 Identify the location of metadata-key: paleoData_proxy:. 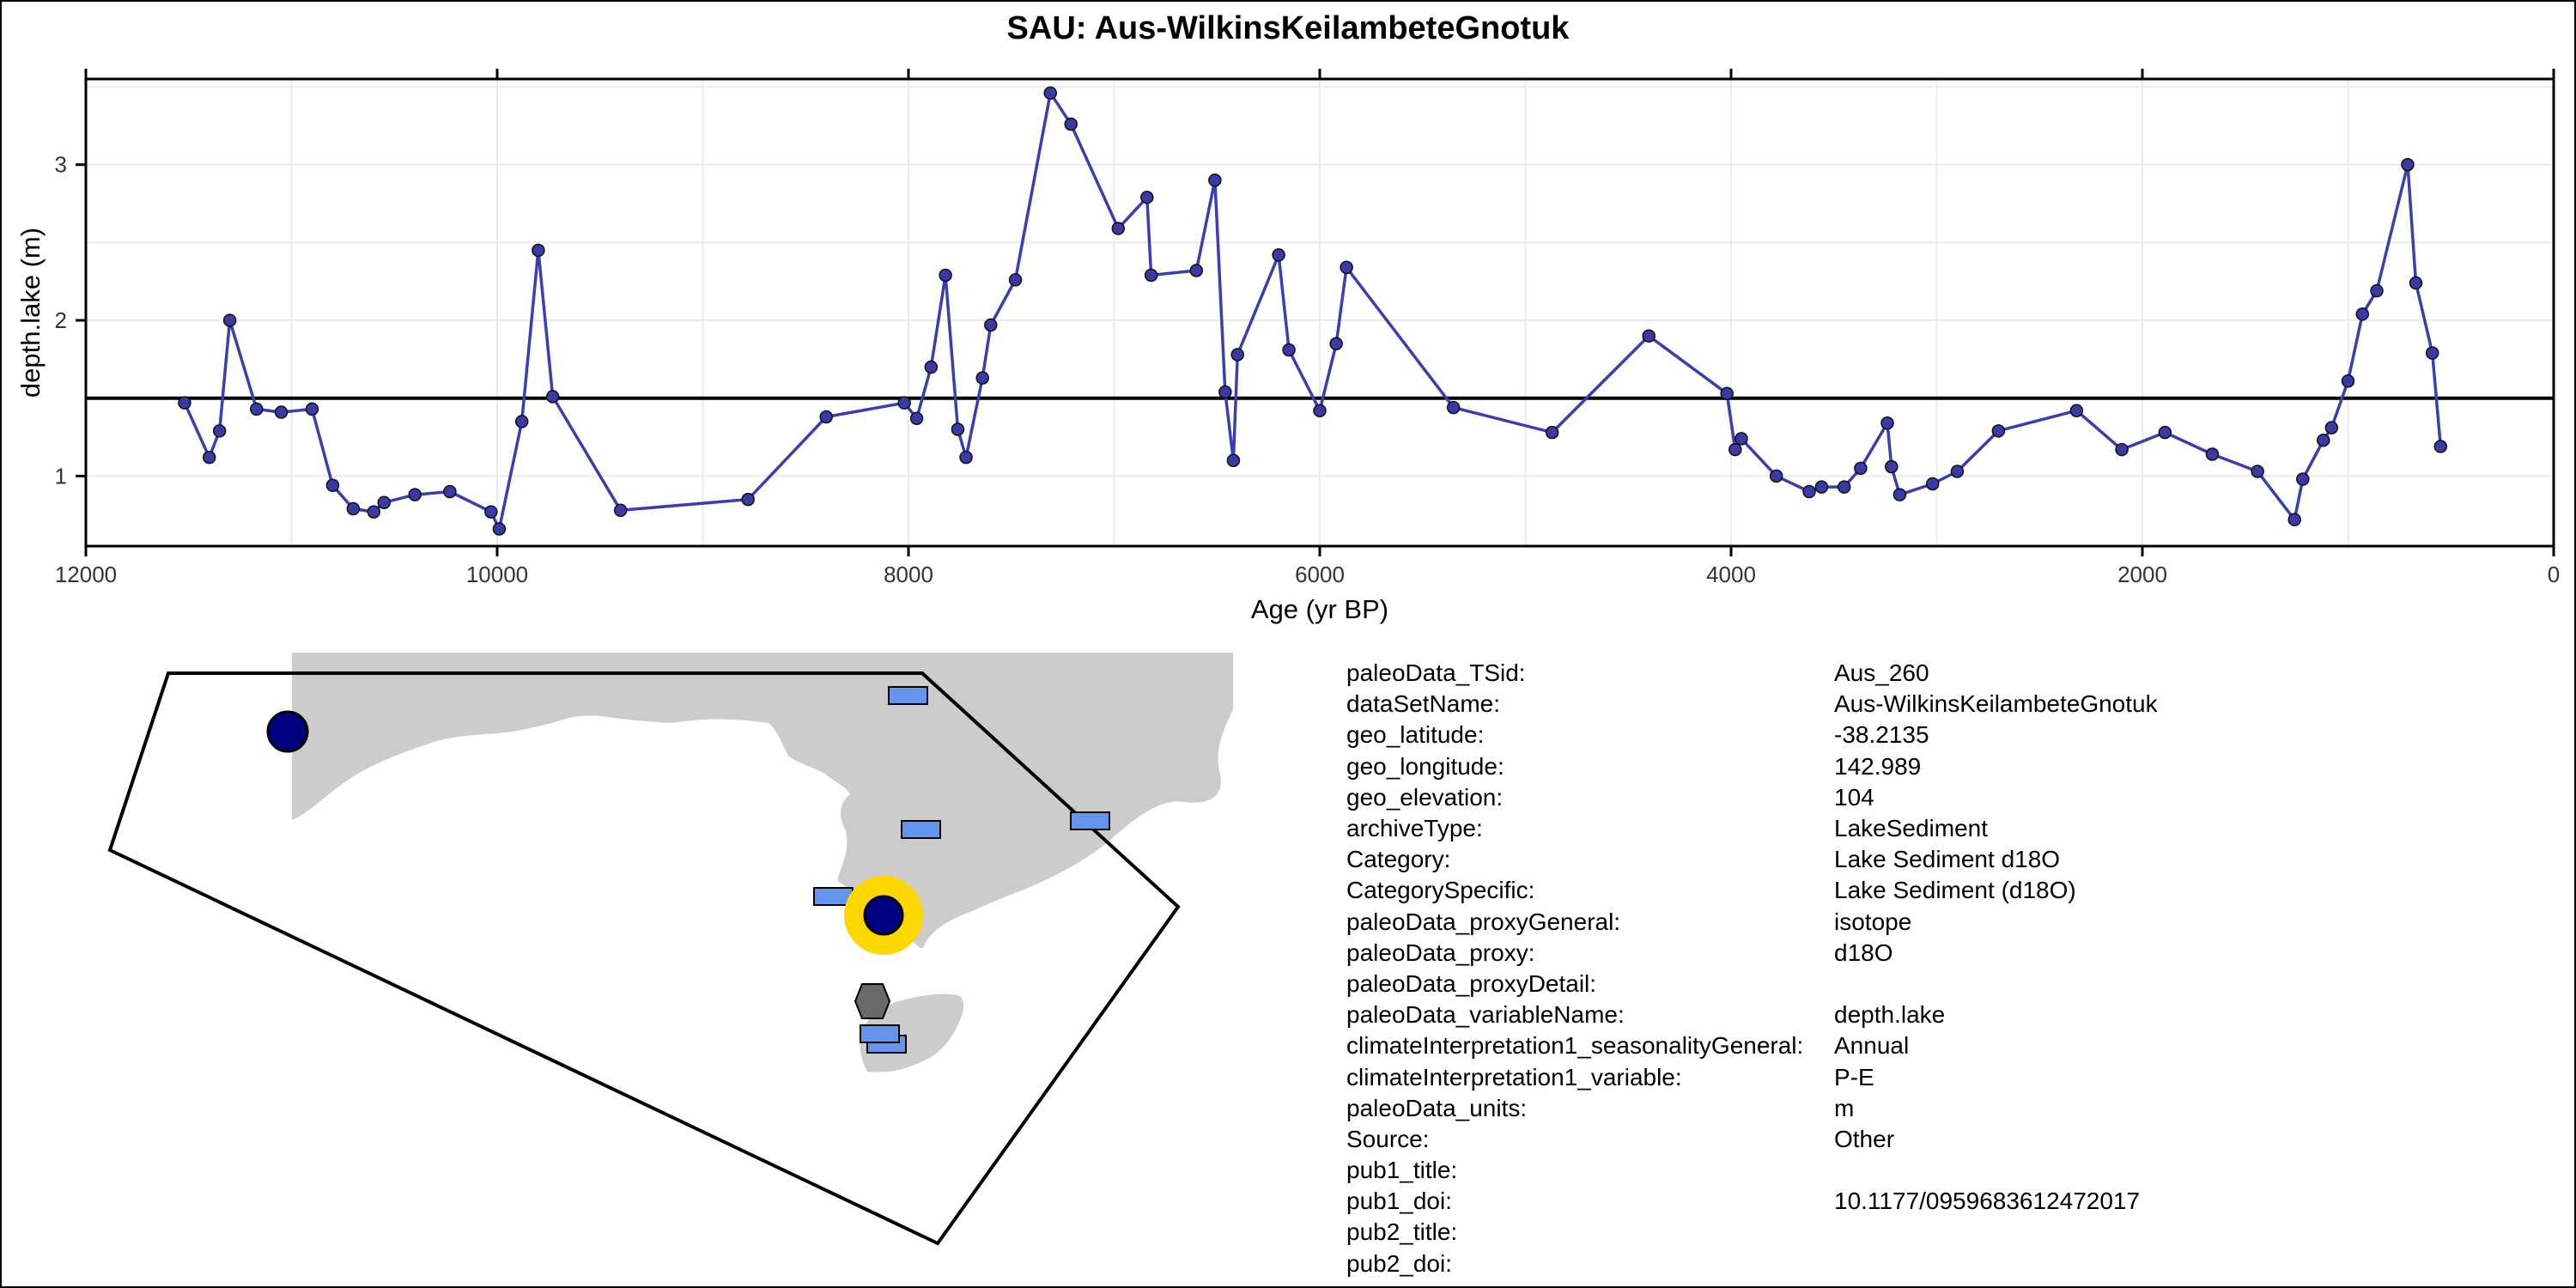
(1440, 952).